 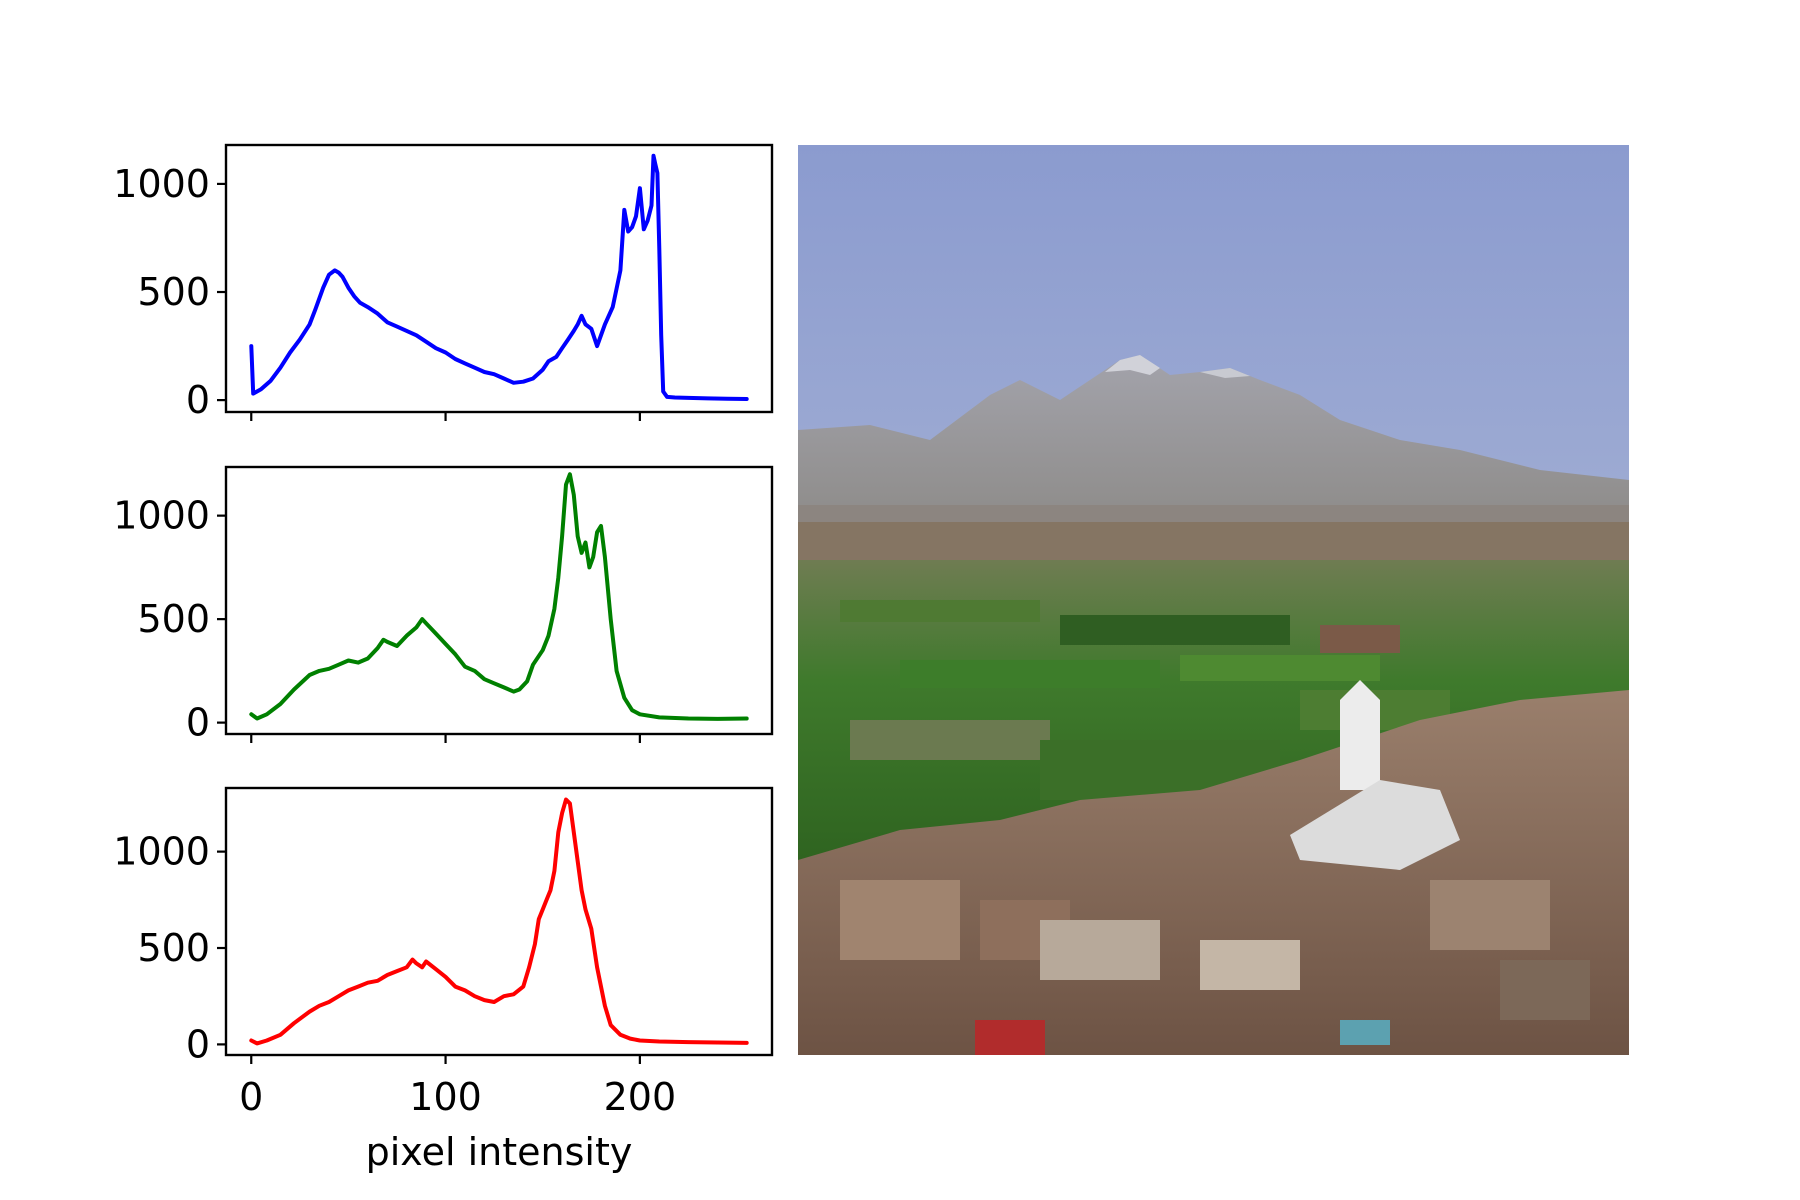 I want to click on histogram-panel-1: 0 500 1000, so click(x=443, y=282).